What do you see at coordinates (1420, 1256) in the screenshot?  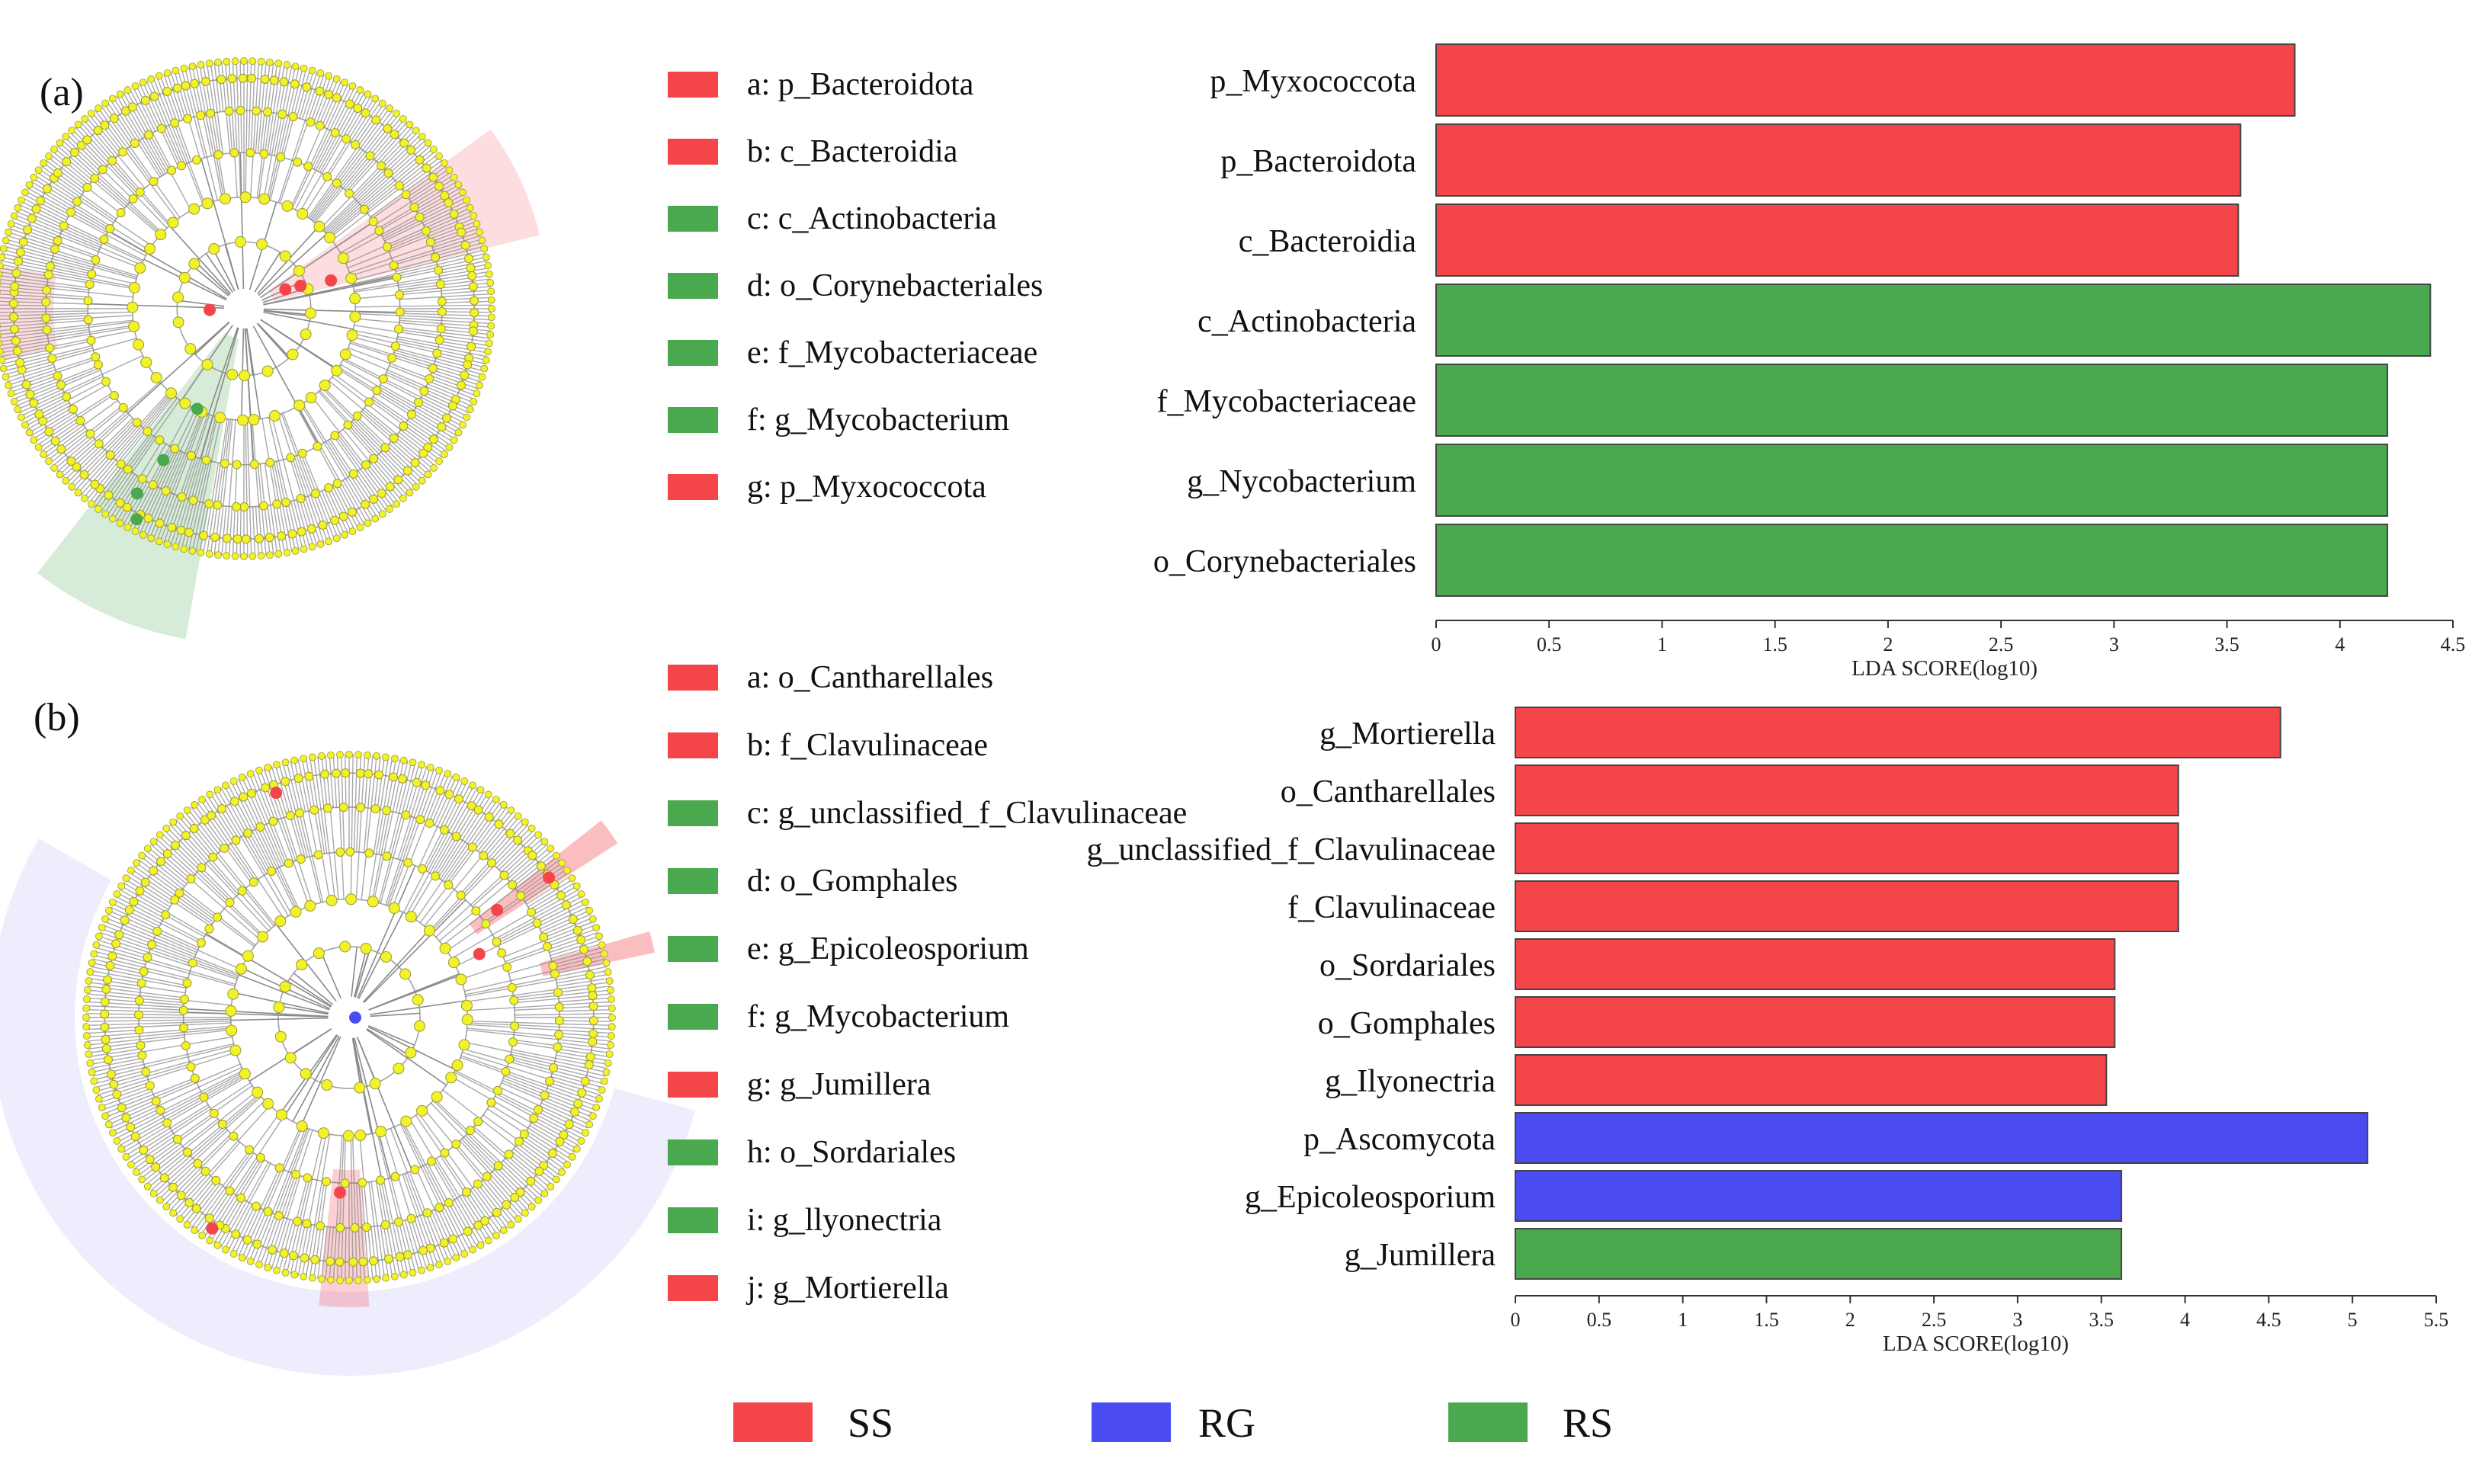 I see `bar-category-label: g_Jumillera` at bounding box center [1420, 1256].